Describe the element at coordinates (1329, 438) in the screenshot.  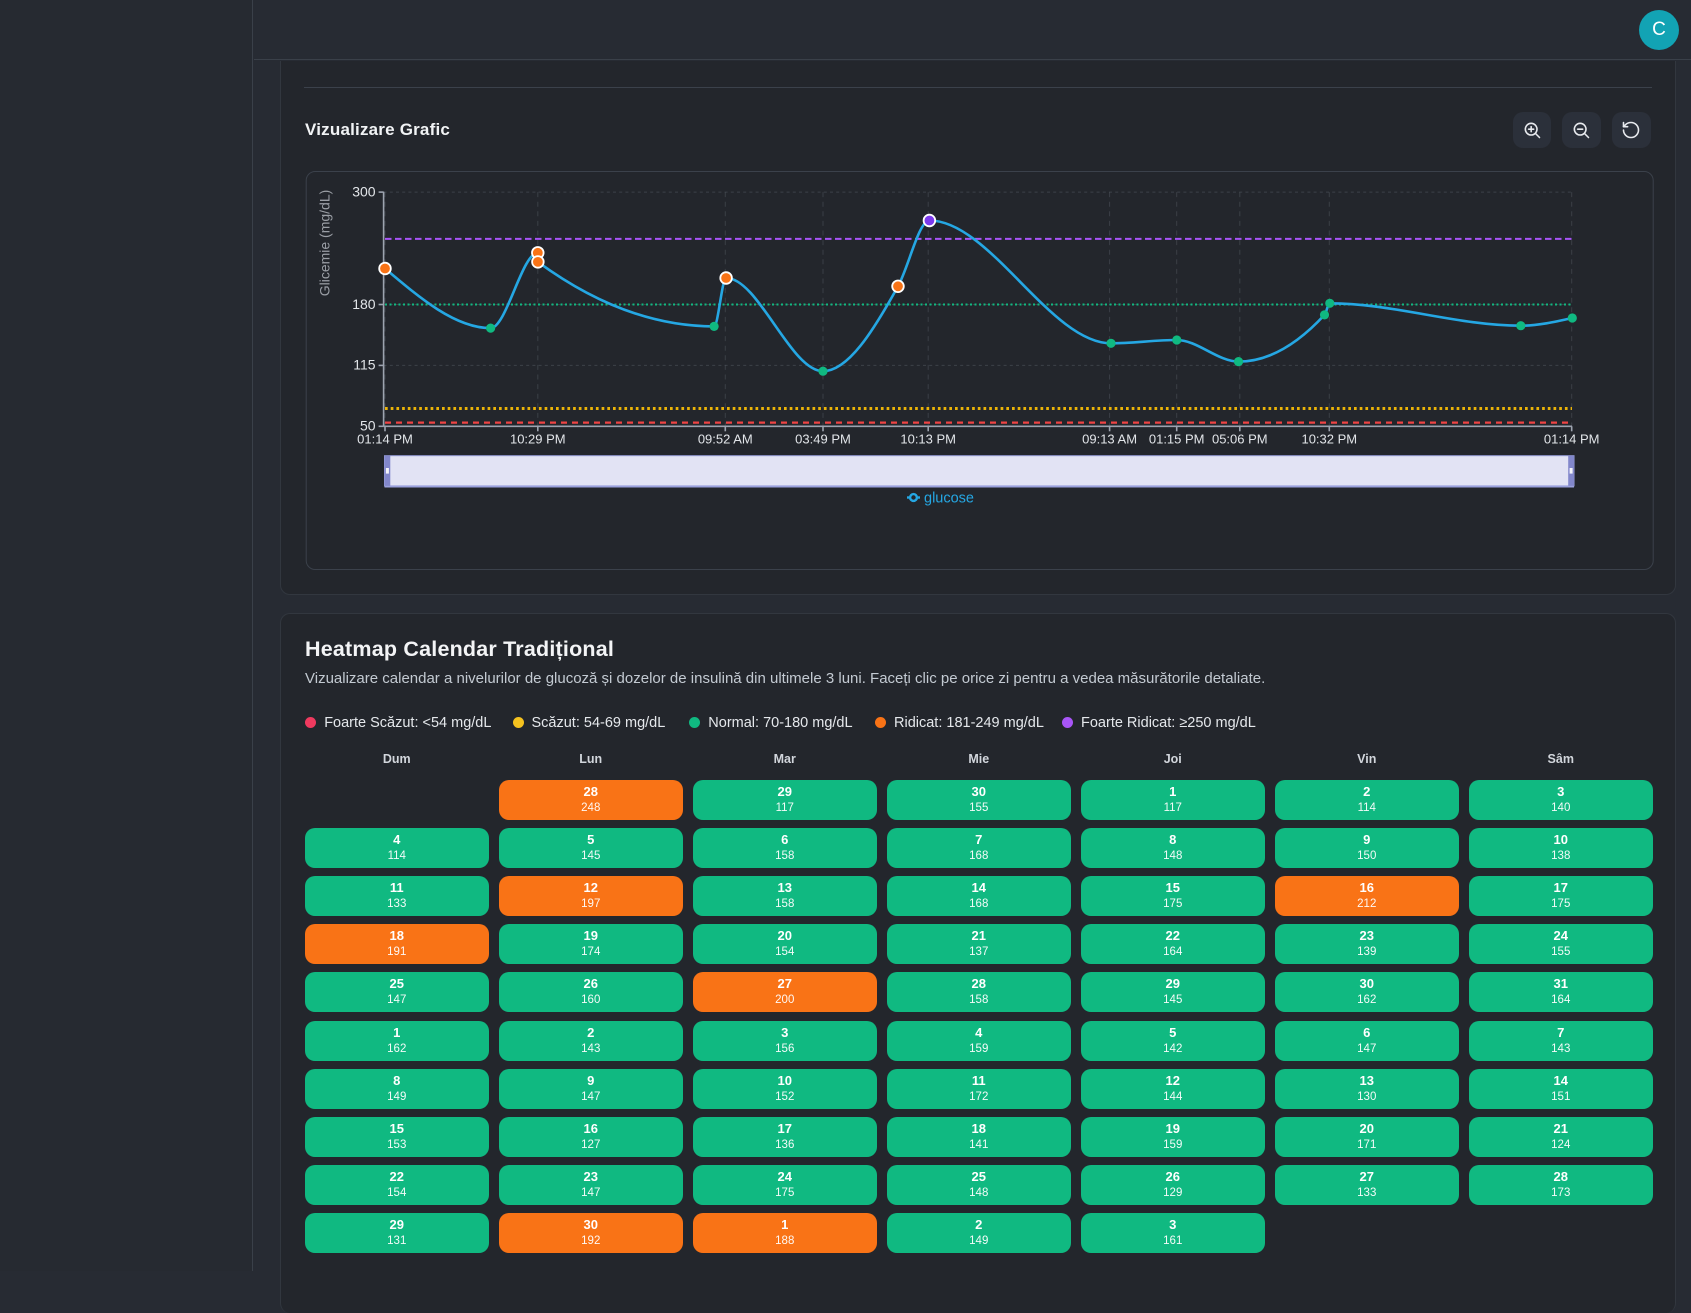
I see `svg-text: 10:32 PM` at that location.